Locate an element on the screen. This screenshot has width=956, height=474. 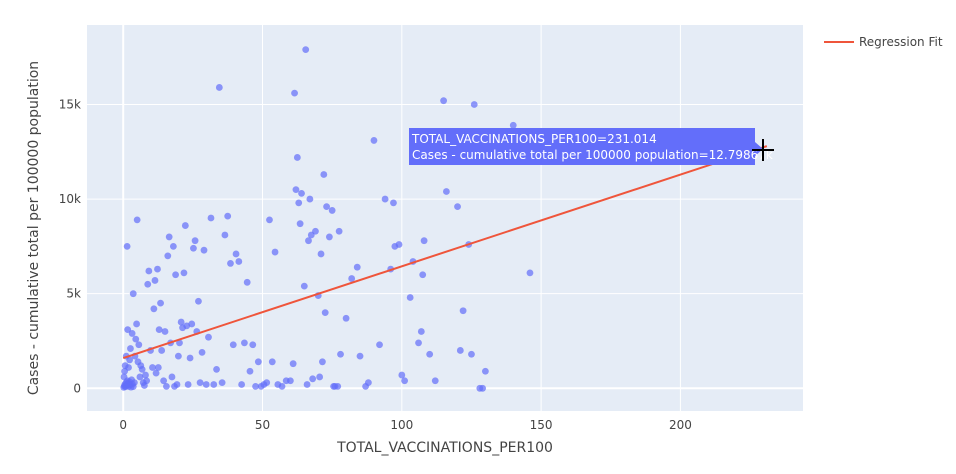
legend-regression-label: Regression Fit is located at coordinates (901, 42).